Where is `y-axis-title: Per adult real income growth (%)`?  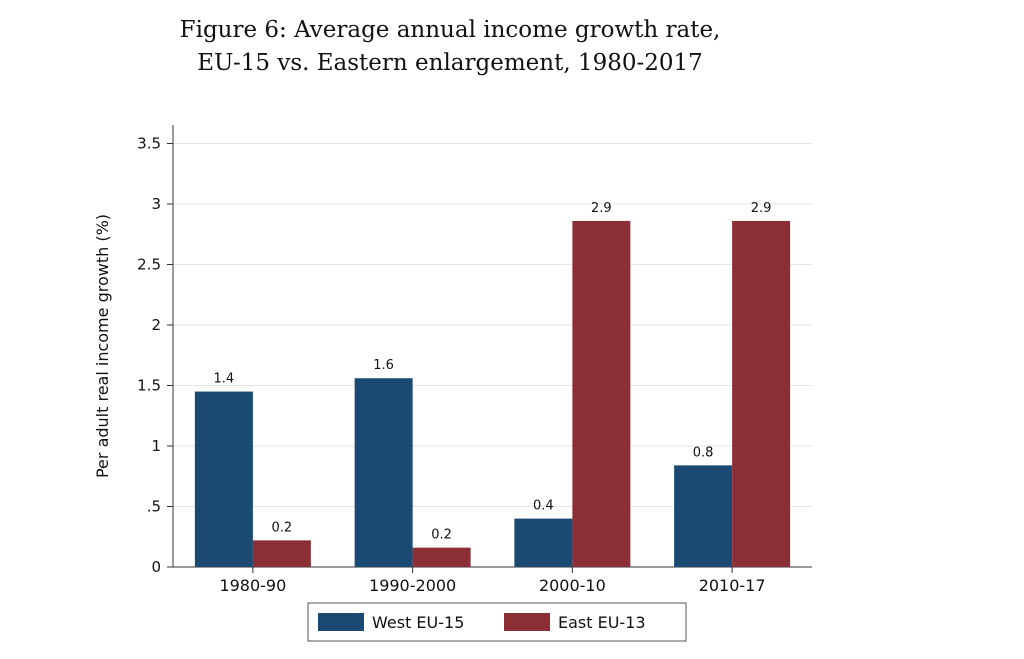 y-axis-title: Per adult real income growth (%) is located at coordinates (102, 346).